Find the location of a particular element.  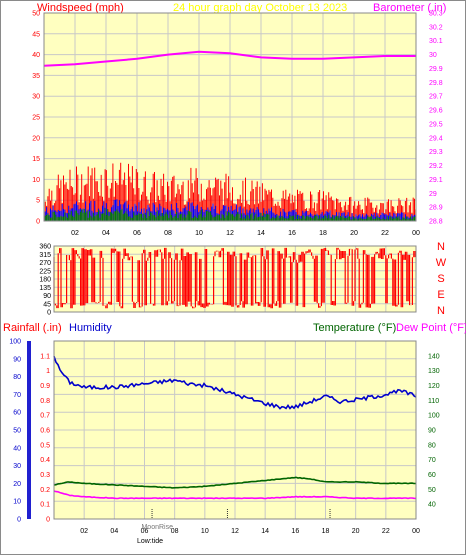

wind-axis-title: Windspeed (mph) is located at coordinates (80, 8).